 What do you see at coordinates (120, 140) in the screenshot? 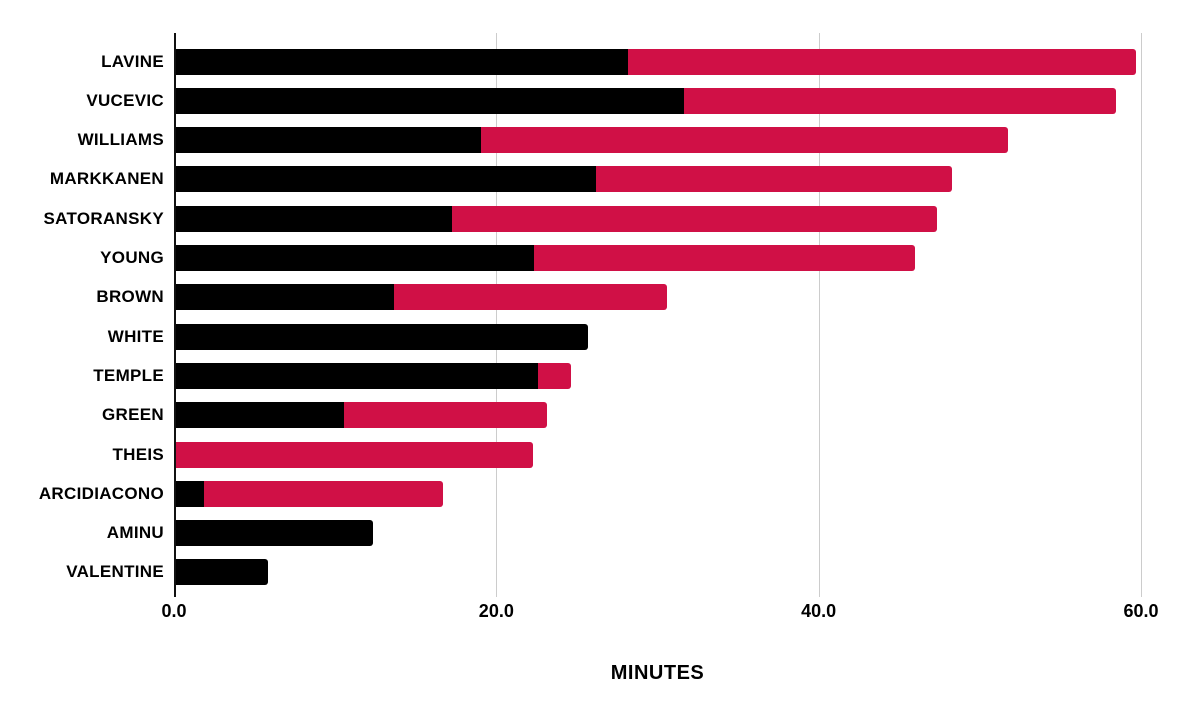
I see `y-axis-label: WILLIAMS` at bounding box center [120, 140].